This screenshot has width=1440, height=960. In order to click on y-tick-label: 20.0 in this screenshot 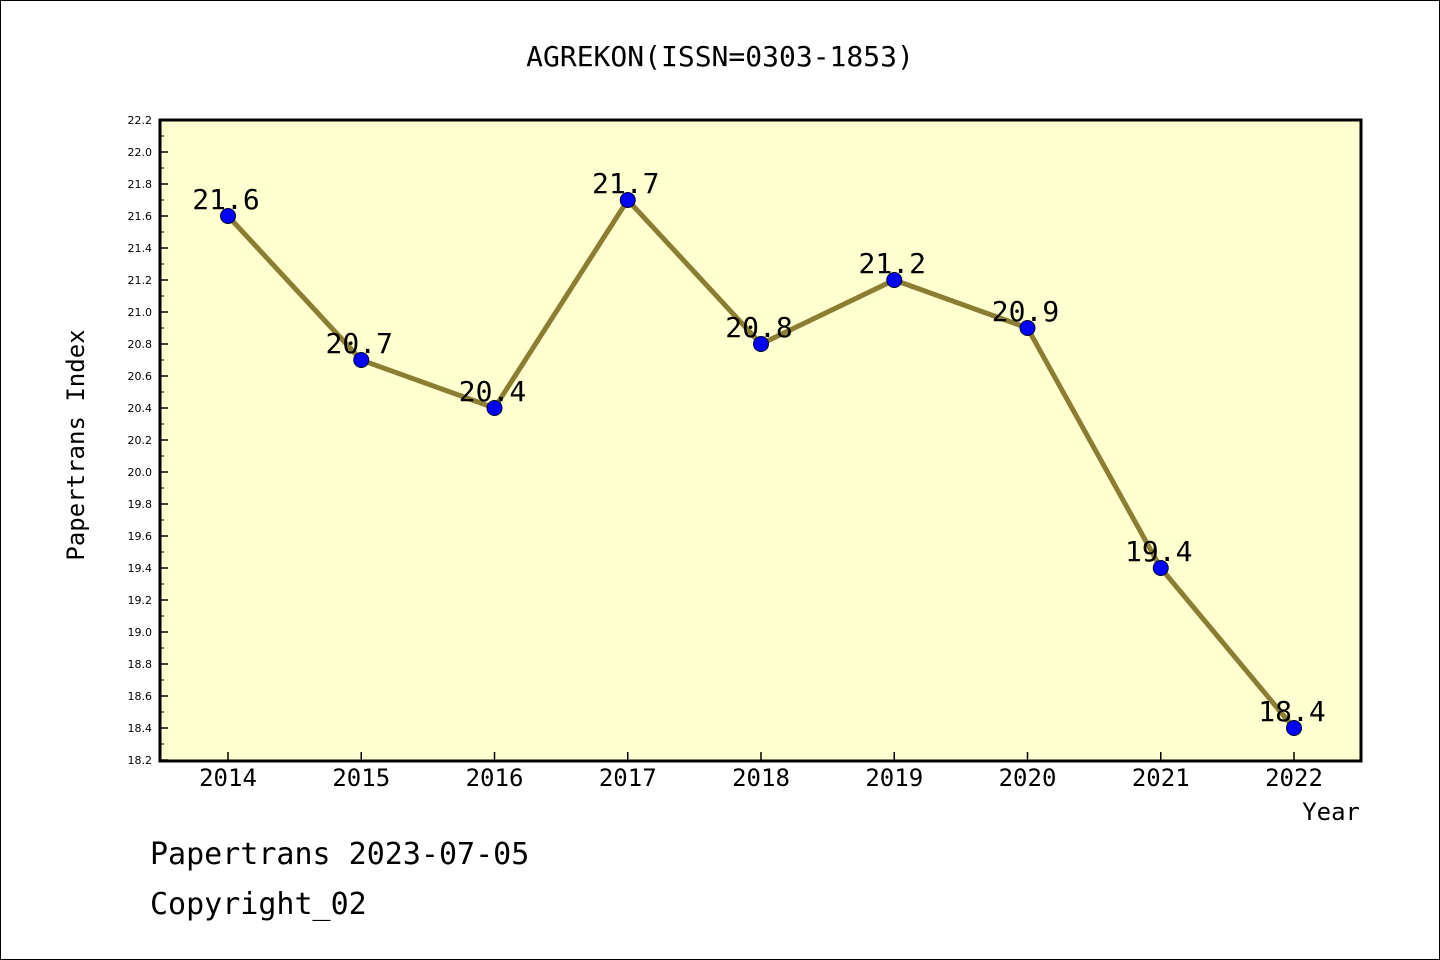, I will do `click(140, 472)`.